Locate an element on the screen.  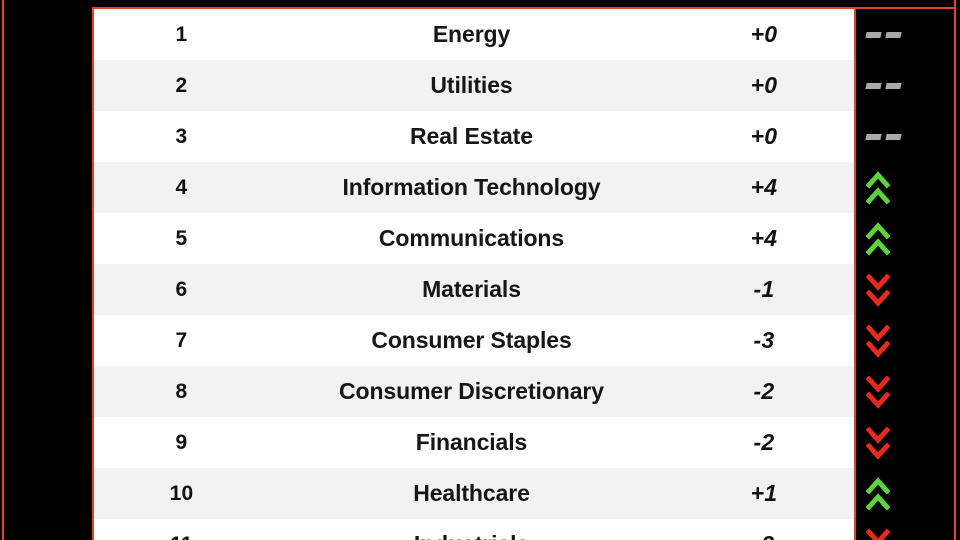
trend-indicator-column is located at coordinates (905, 274).